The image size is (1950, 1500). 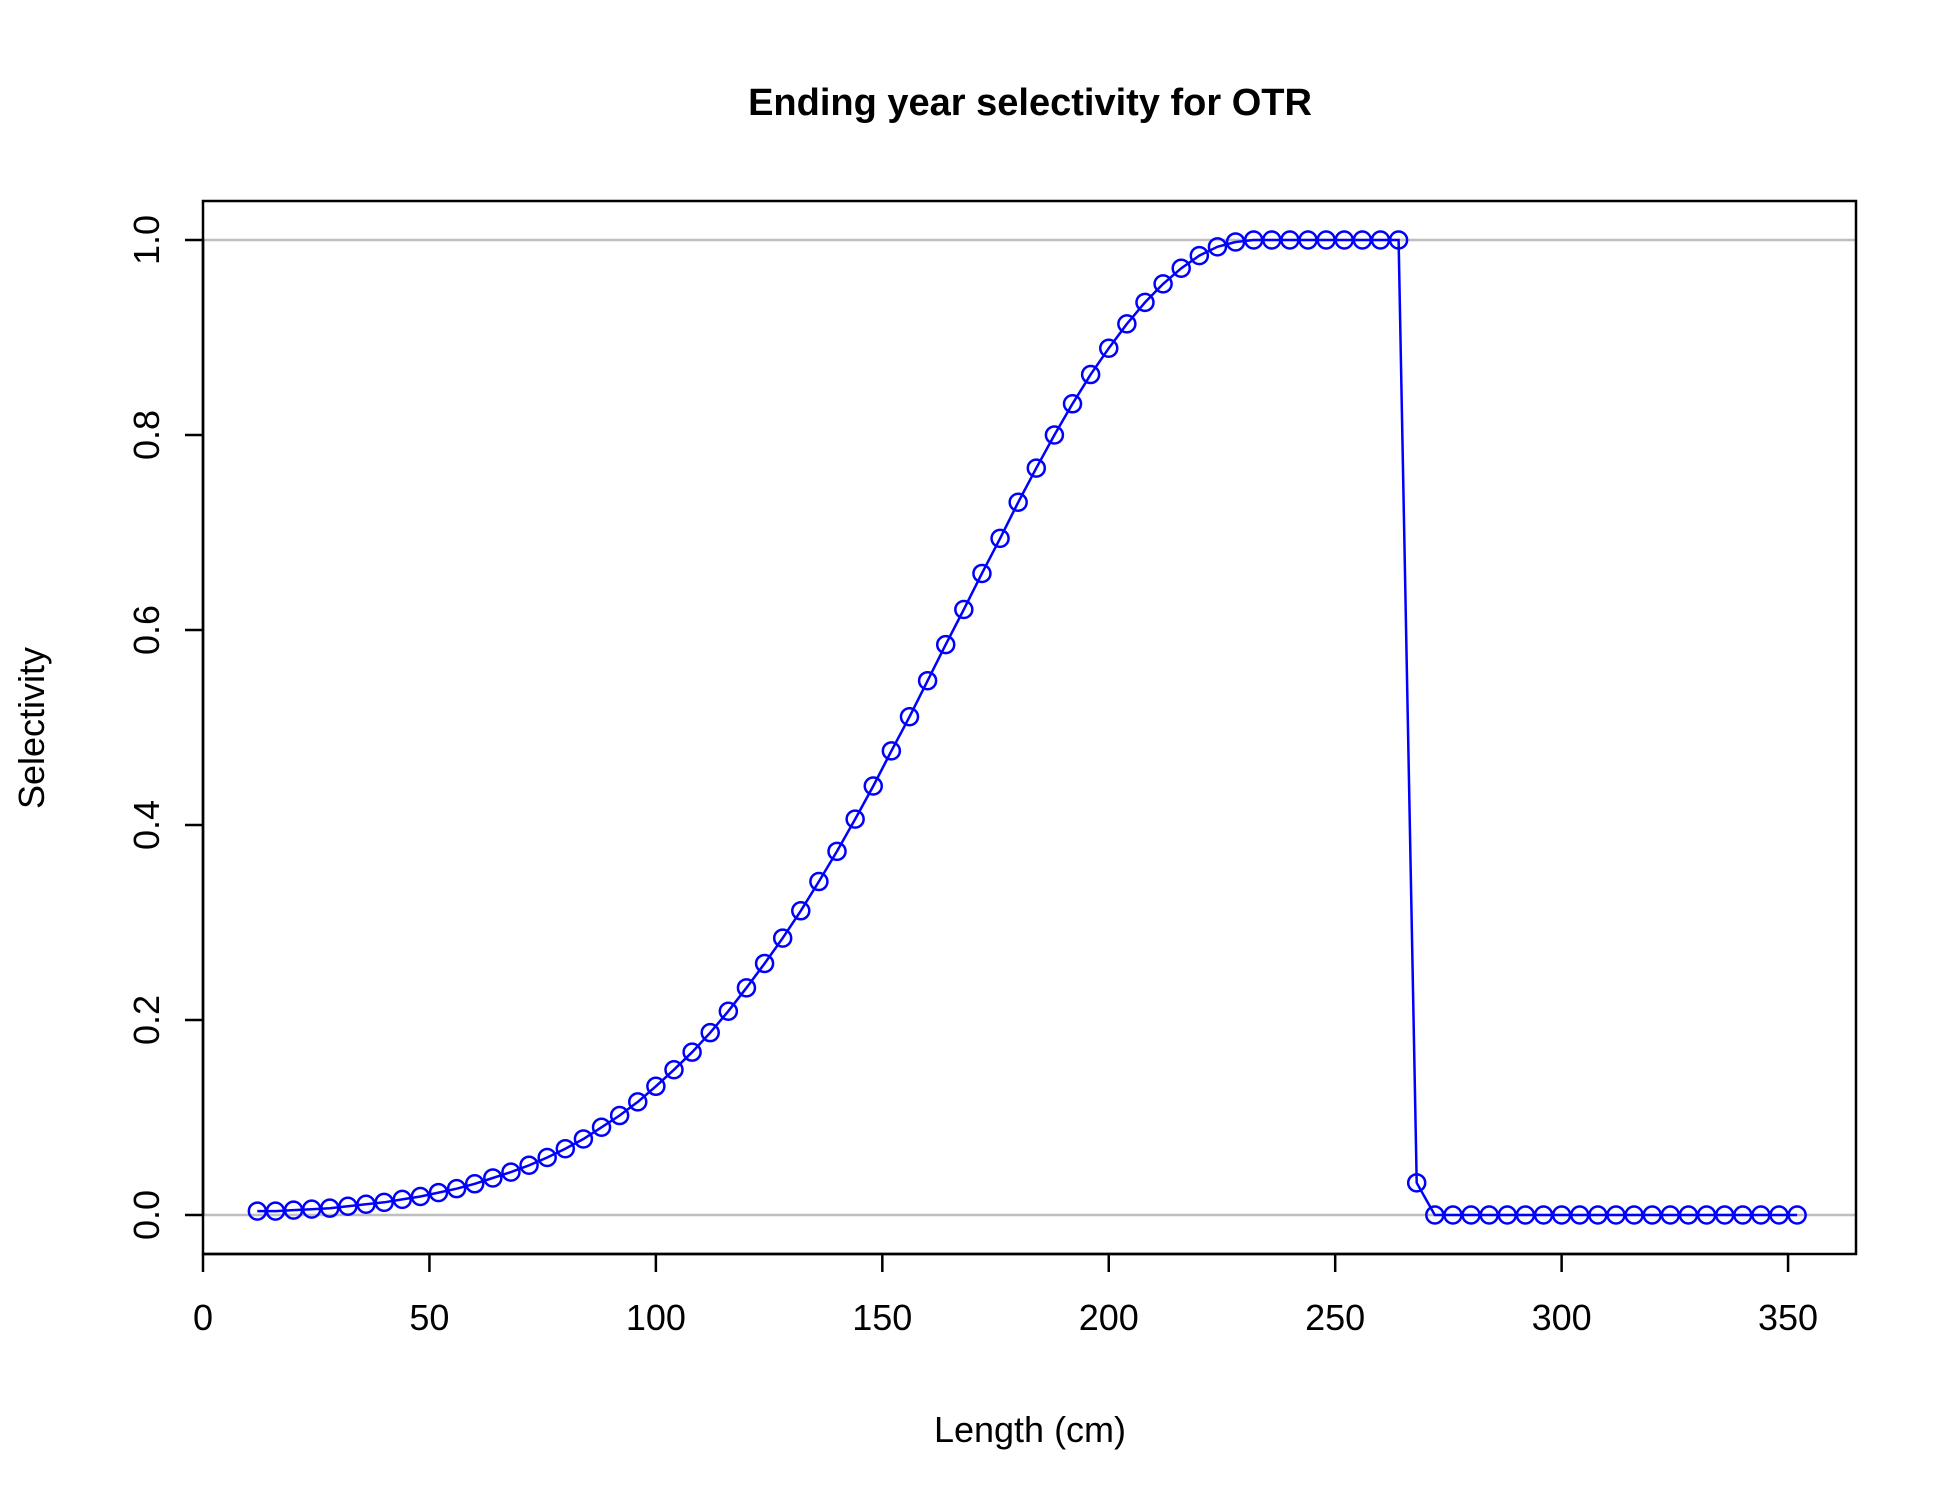 What do you see at coordinates (146, 630) in the screenshot?
I see `y-tick-label: 0.6` at bounding box center [146, 630].